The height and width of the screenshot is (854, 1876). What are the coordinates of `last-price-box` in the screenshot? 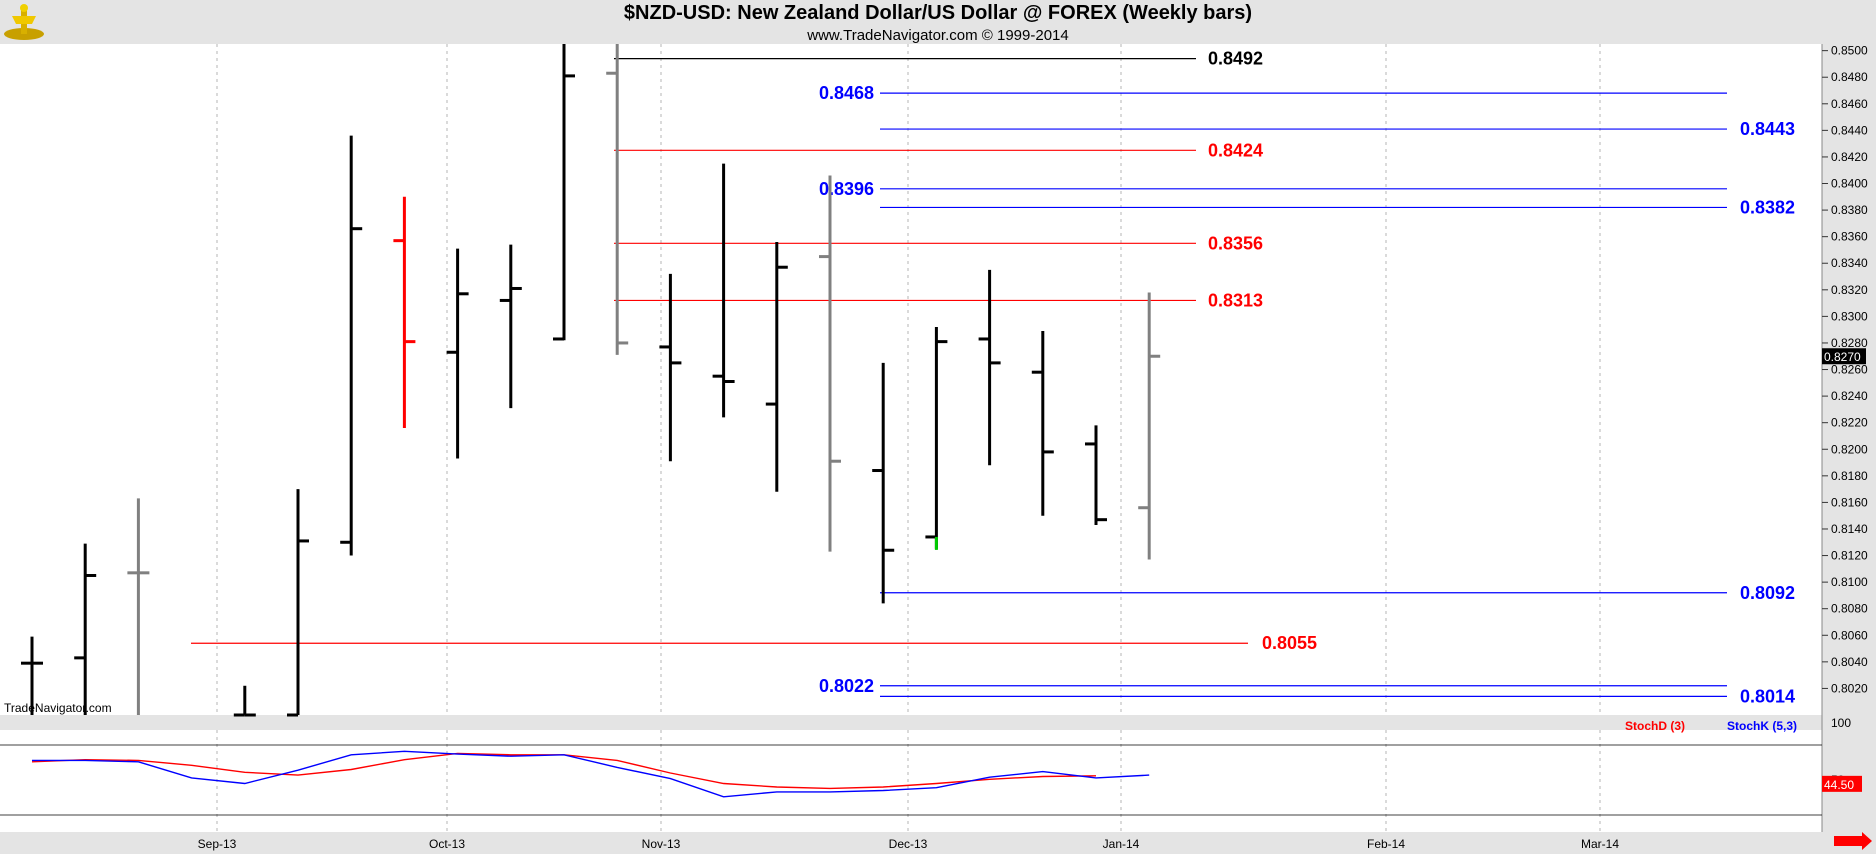 It's located at (1844, 356).